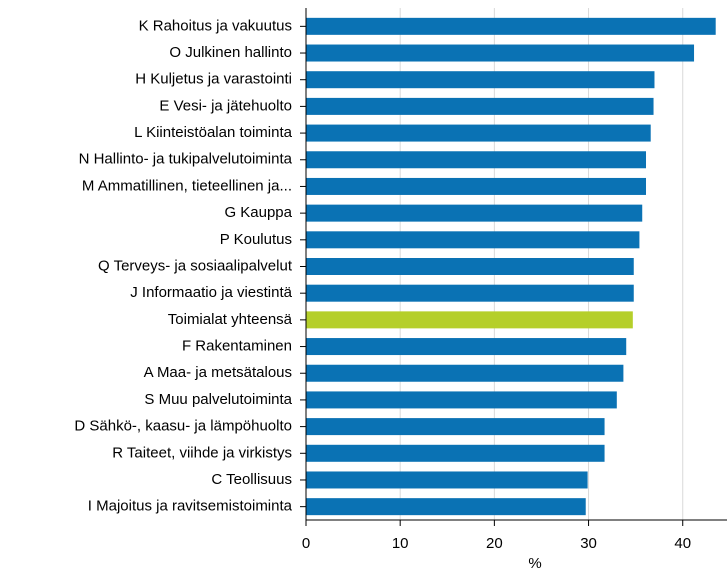 This screenshot has width=727, height=572. What do you see at coordinates (215, 25) in the screenshot?
I see `y-tick-label: K Rahoitus ja vakuutus` at bounding box center [215, 25].